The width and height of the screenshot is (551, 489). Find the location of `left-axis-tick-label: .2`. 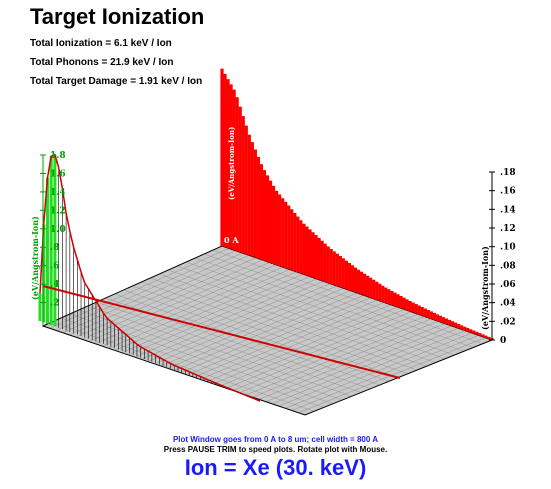

left-axis-tick-label: .2 is located at coordinates (54, 304).